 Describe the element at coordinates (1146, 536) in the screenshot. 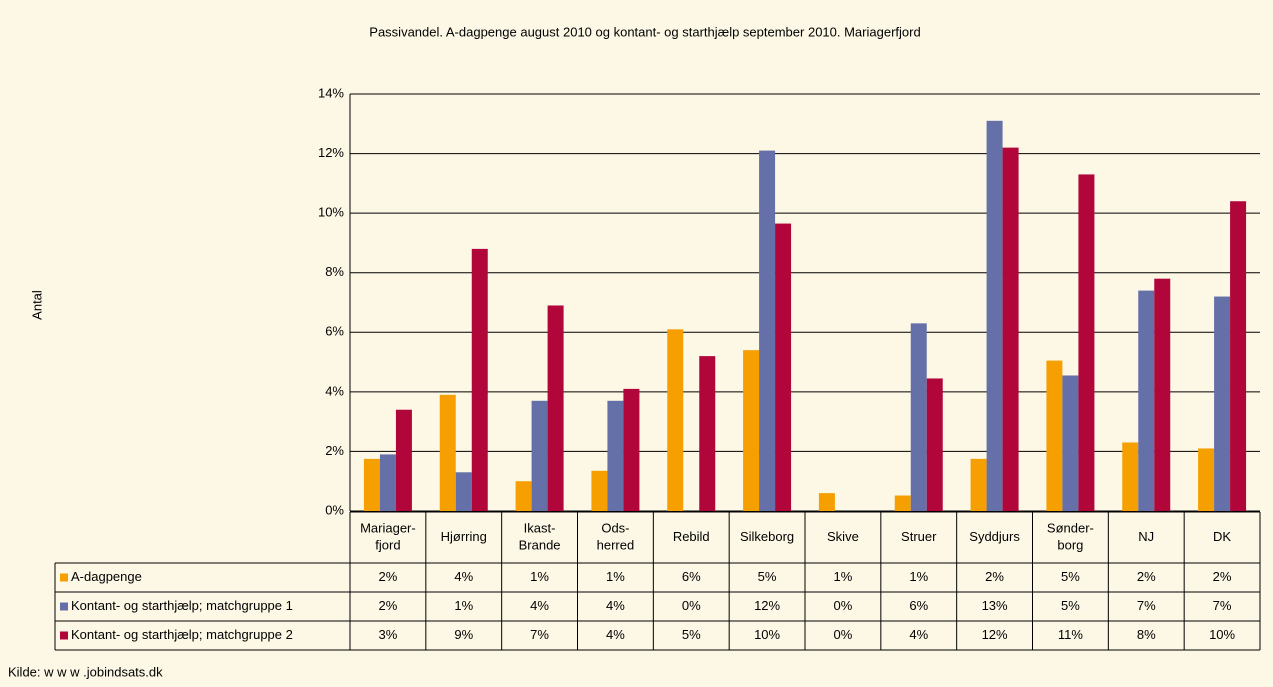

I see `x-tick-label: NJ` at that location.